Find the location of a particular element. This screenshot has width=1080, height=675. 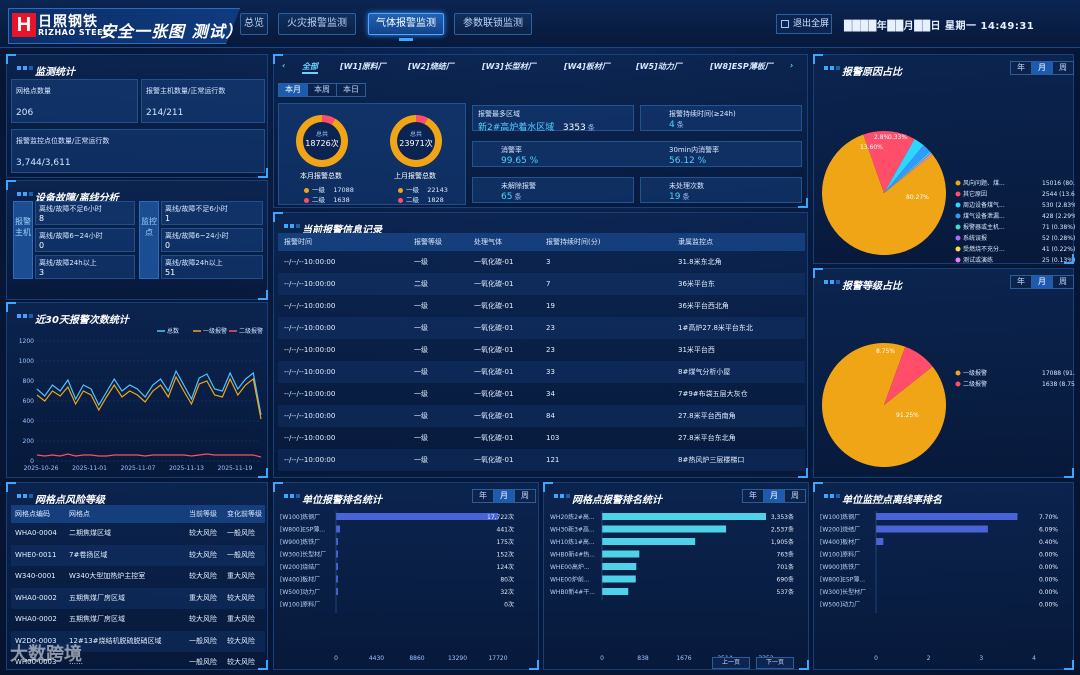

legend-value: 25 (0.13%) is located at coordinates (1058, 260).